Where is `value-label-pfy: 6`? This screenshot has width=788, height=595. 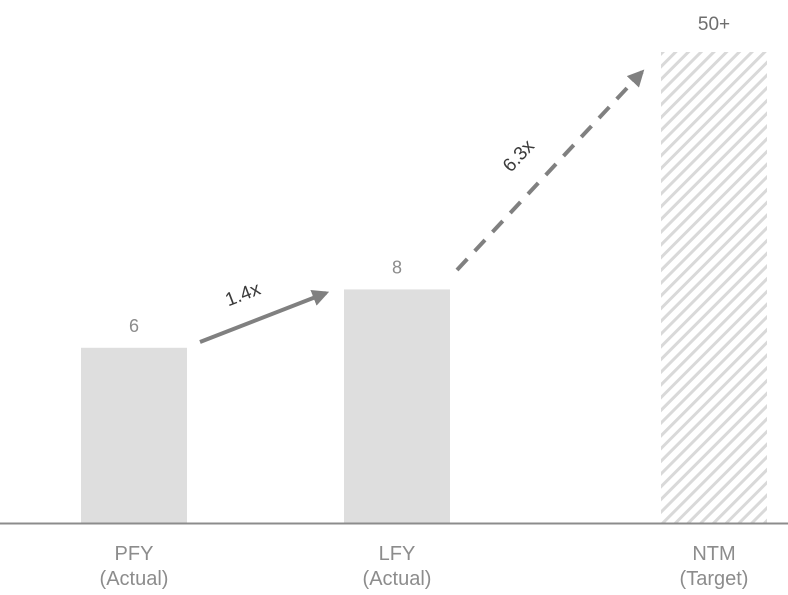 value-label-pfy: 6 is located at coordinates (134, 326).